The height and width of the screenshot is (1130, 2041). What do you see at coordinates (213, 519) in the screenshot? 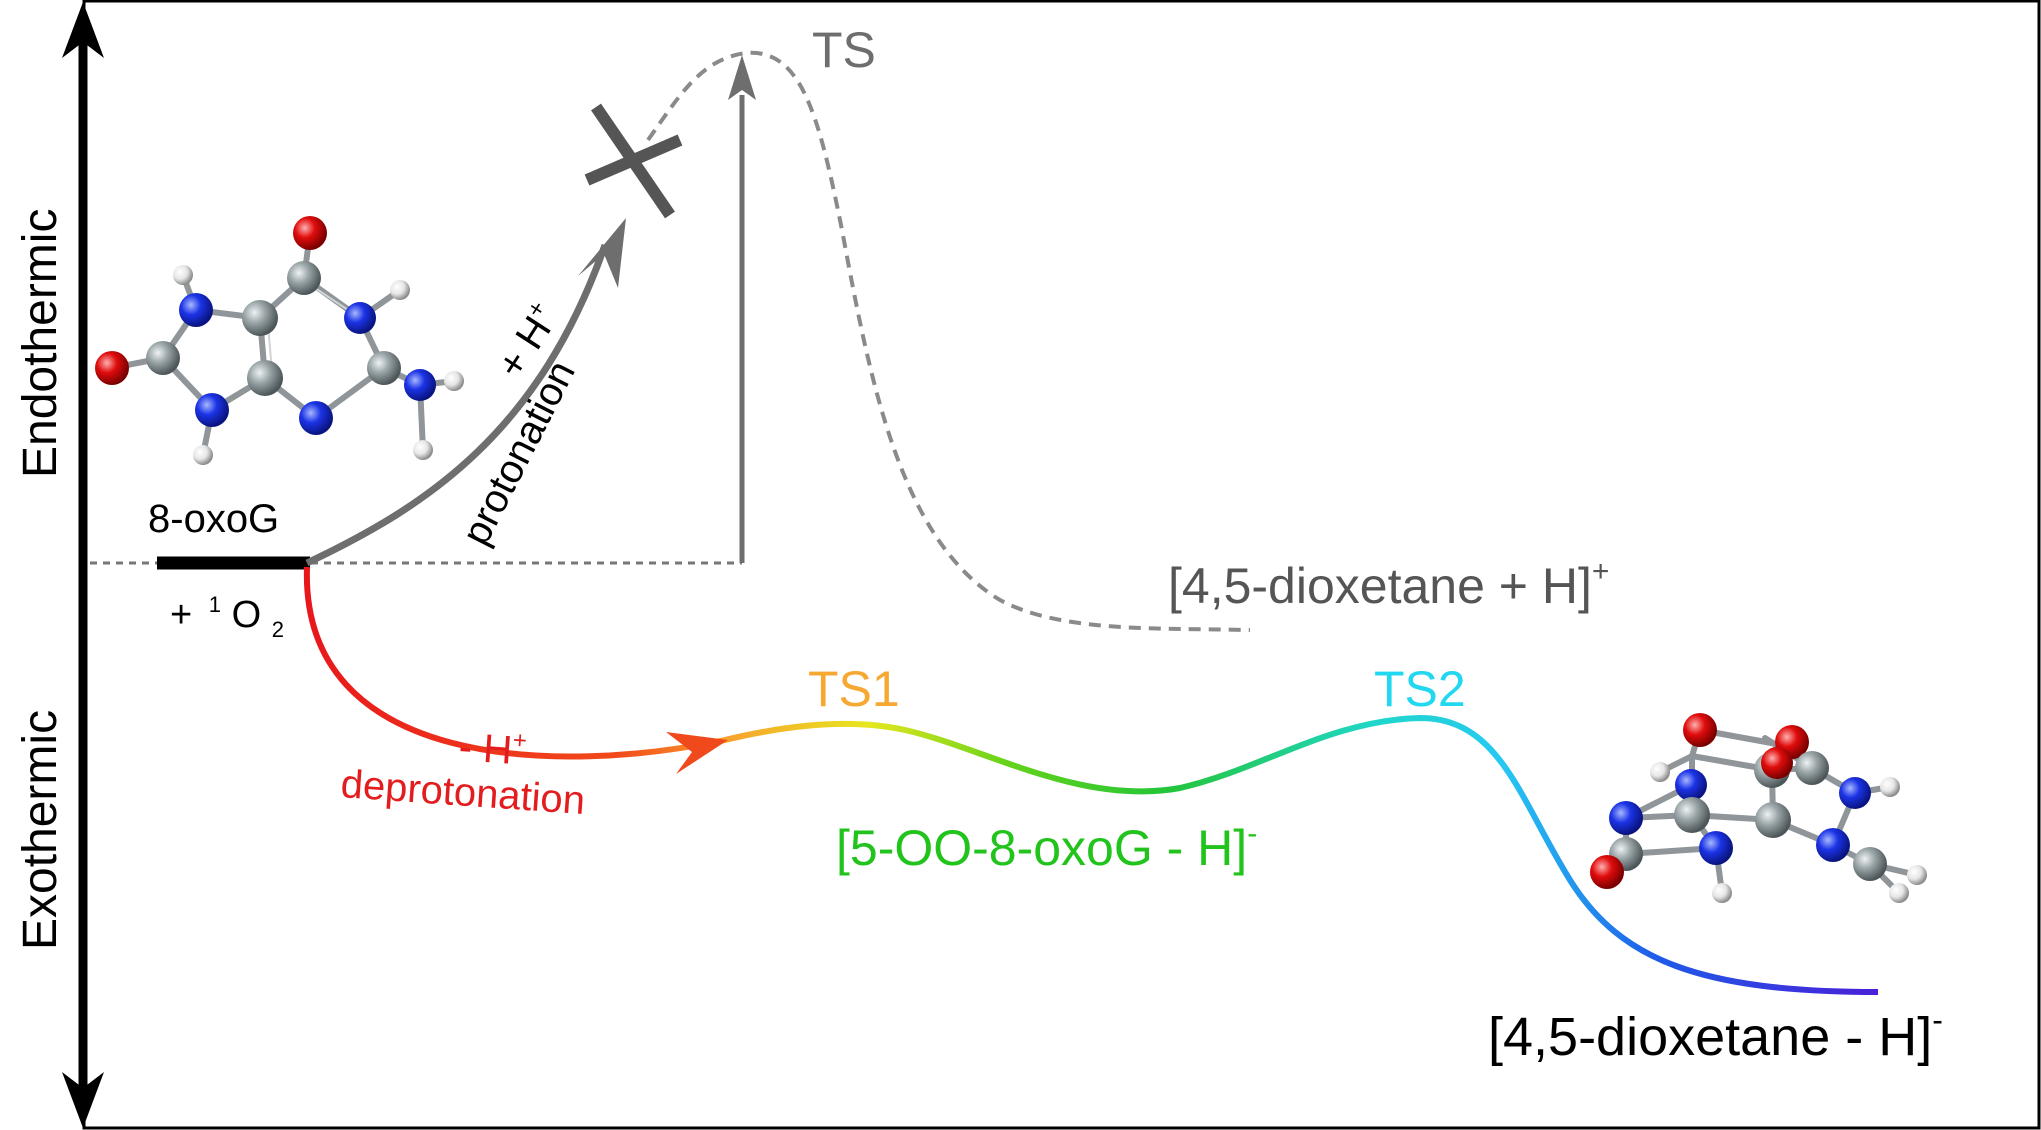
I see `reactant-label: 8-oxoG` at bounding box center [213, 519].